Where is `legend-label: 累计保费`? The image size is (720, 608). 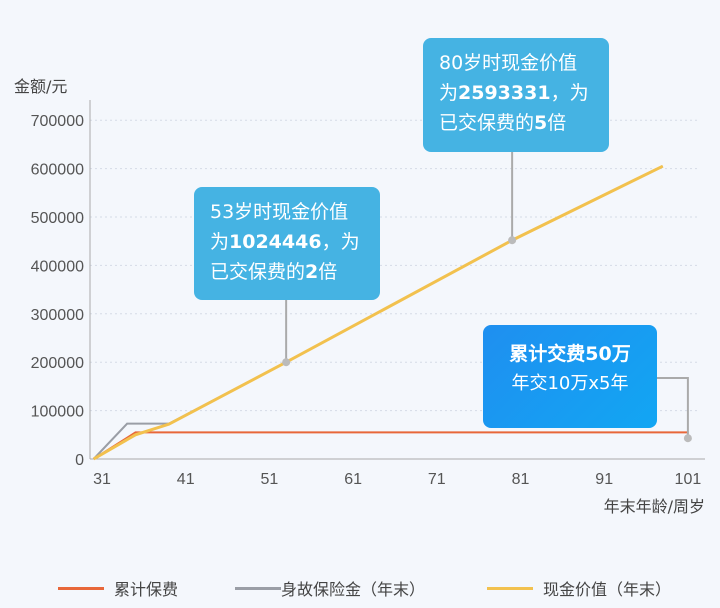 legend-label: 累计保费 is located at coordinates (146, 589).